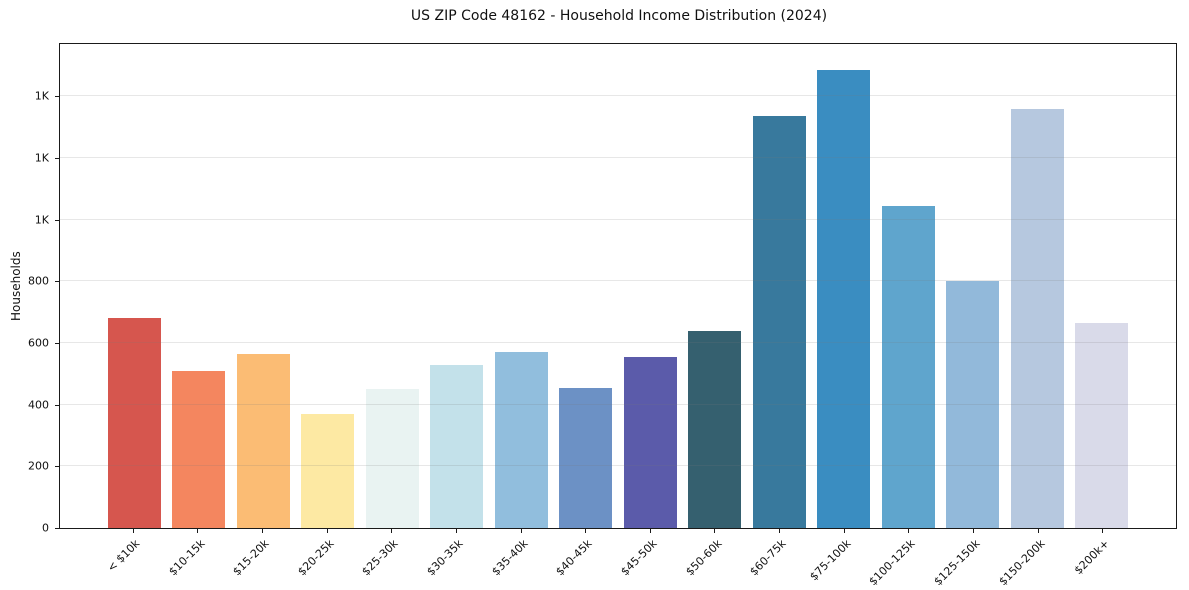 This screenshot has height=590, width=1189. I want to click on x-label-cell: $25-30k, so click(392, 562).